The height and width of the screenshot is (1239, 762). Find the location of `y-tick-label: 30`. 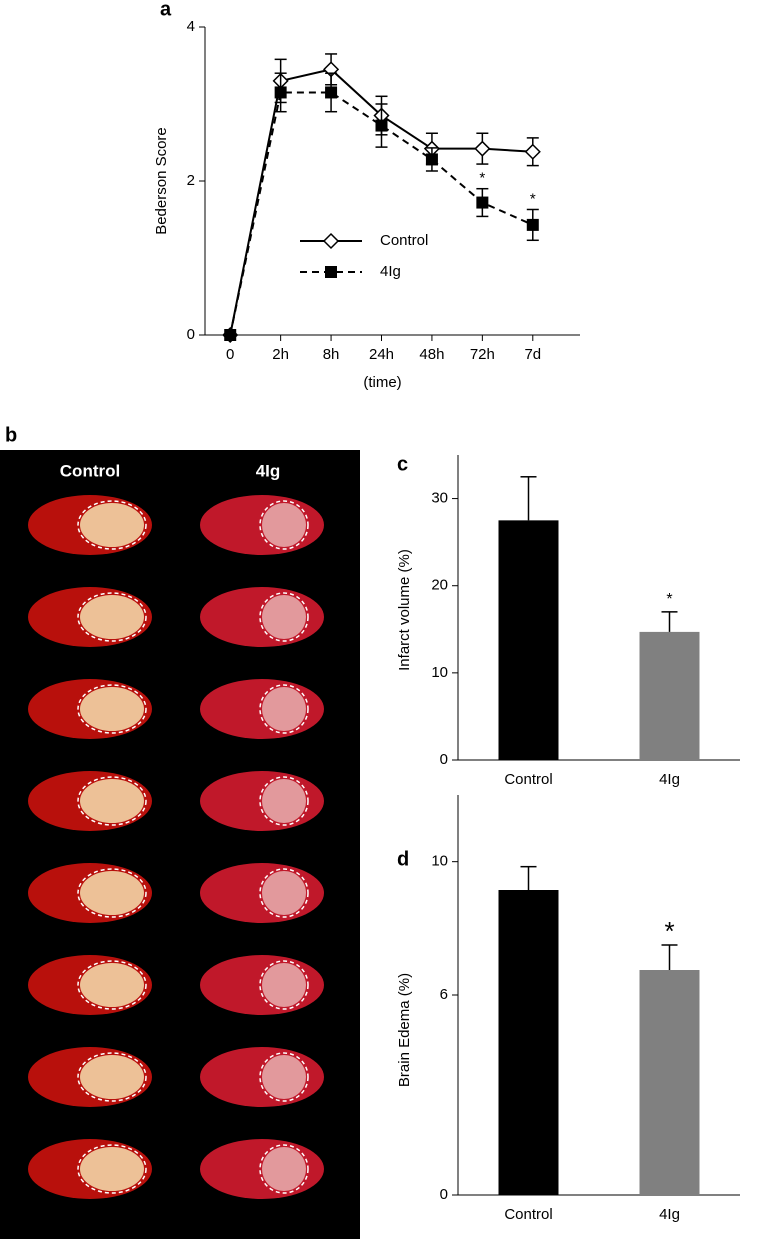

y-tick-label: 30 is located at coordinates (439, 498).